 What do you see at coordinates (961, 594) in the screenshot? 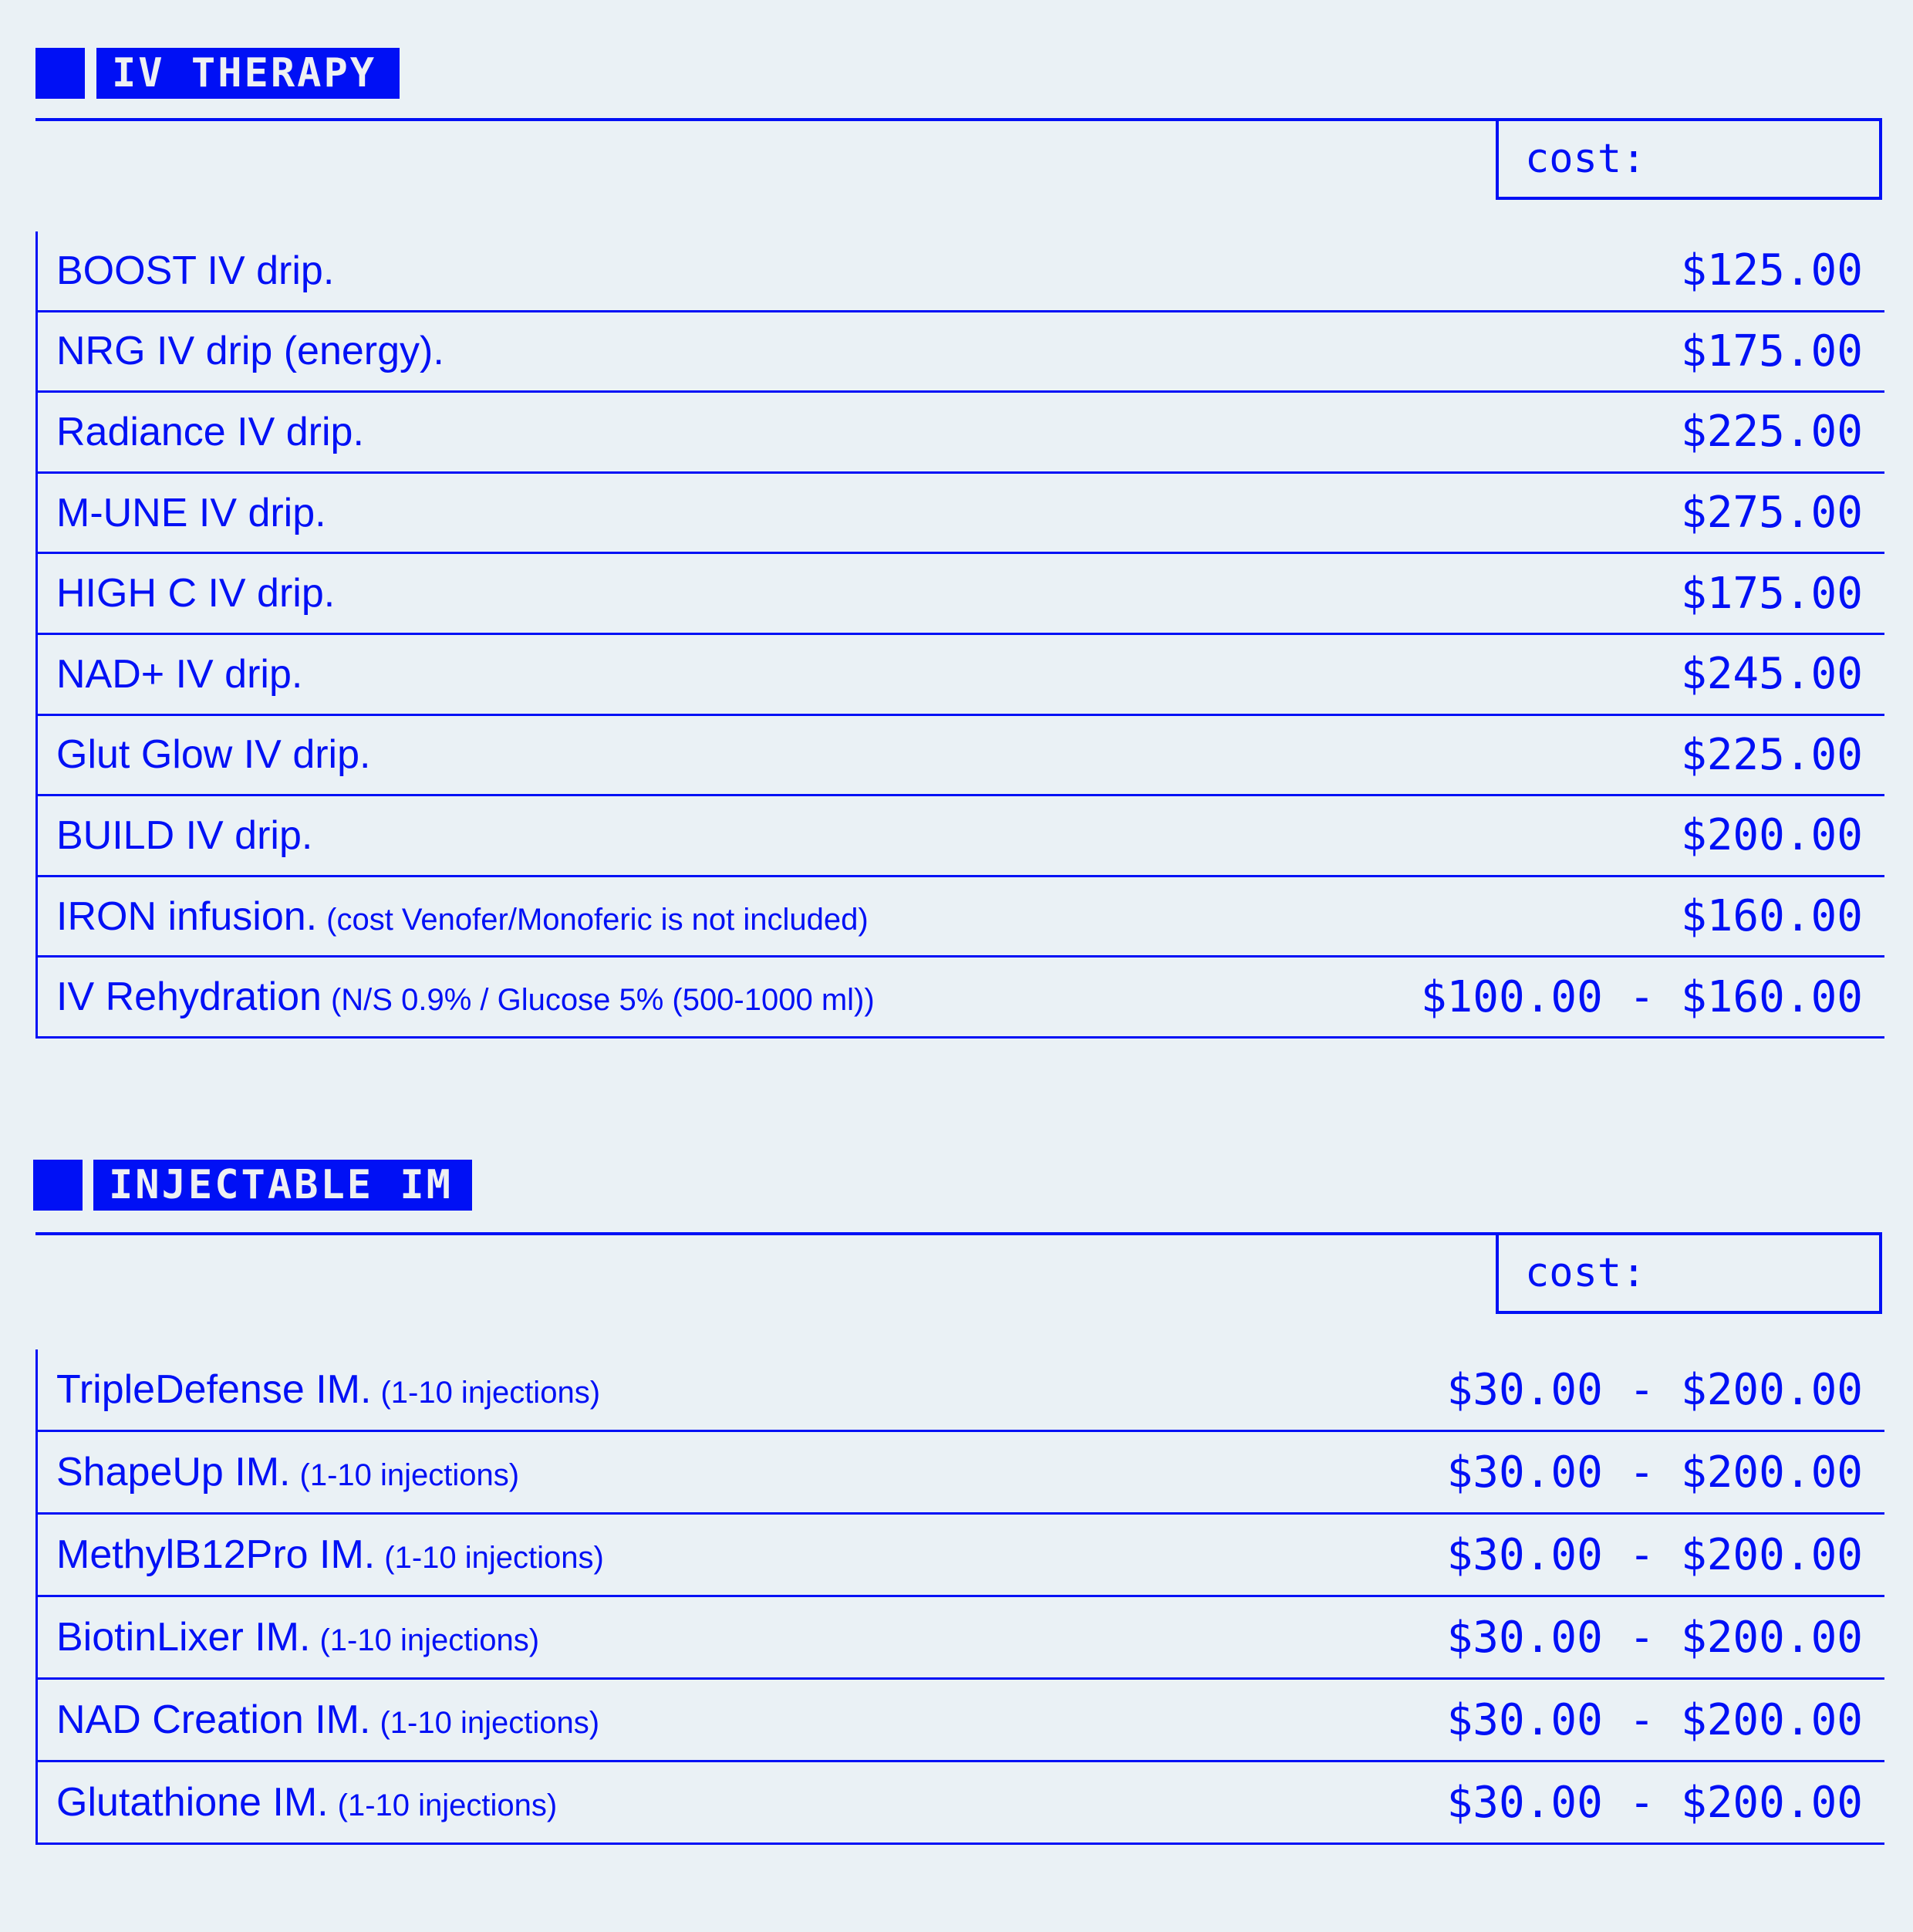
I see `price-row: HIGH C IV drip. $175.00` at bounding box center [961, 594].